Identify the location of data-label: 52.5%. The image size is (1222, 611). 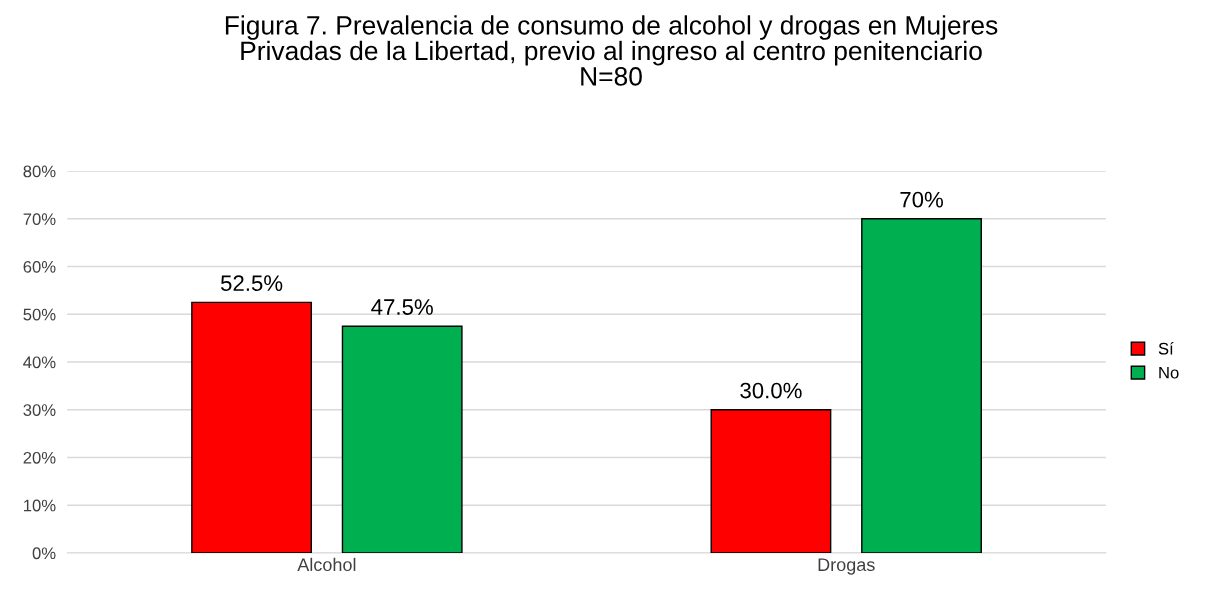
(251, 283).